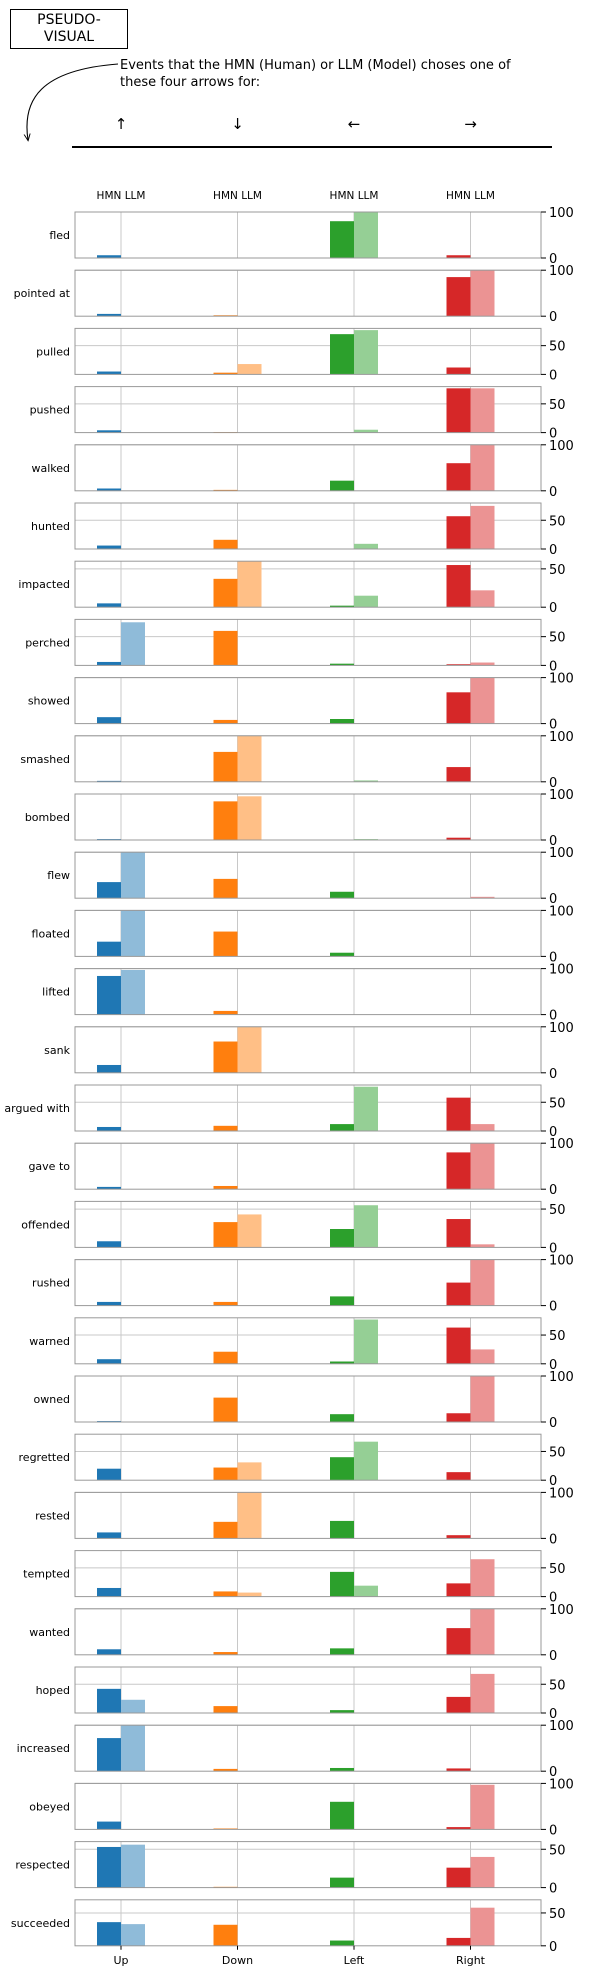 This screenshot has height=1981, width=600. What do you see at coordinates (44, 584) in the screenshot?
I see `row-label-impacted: impacted` at bounding box center [44, 584].